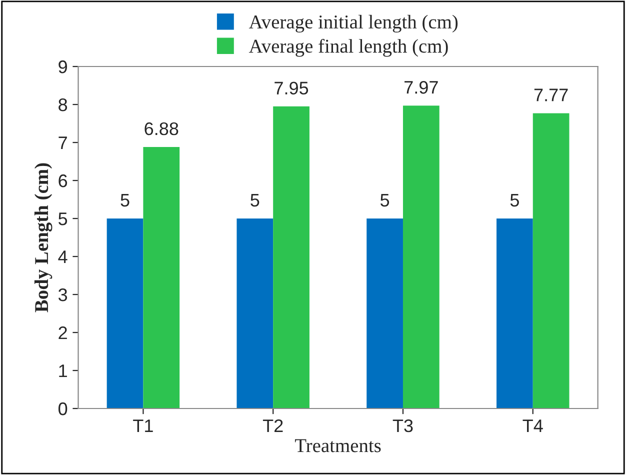  Describe the element at coordinates (63, 181) in the screenshot. I see `y-tick-label: 6` at that location.